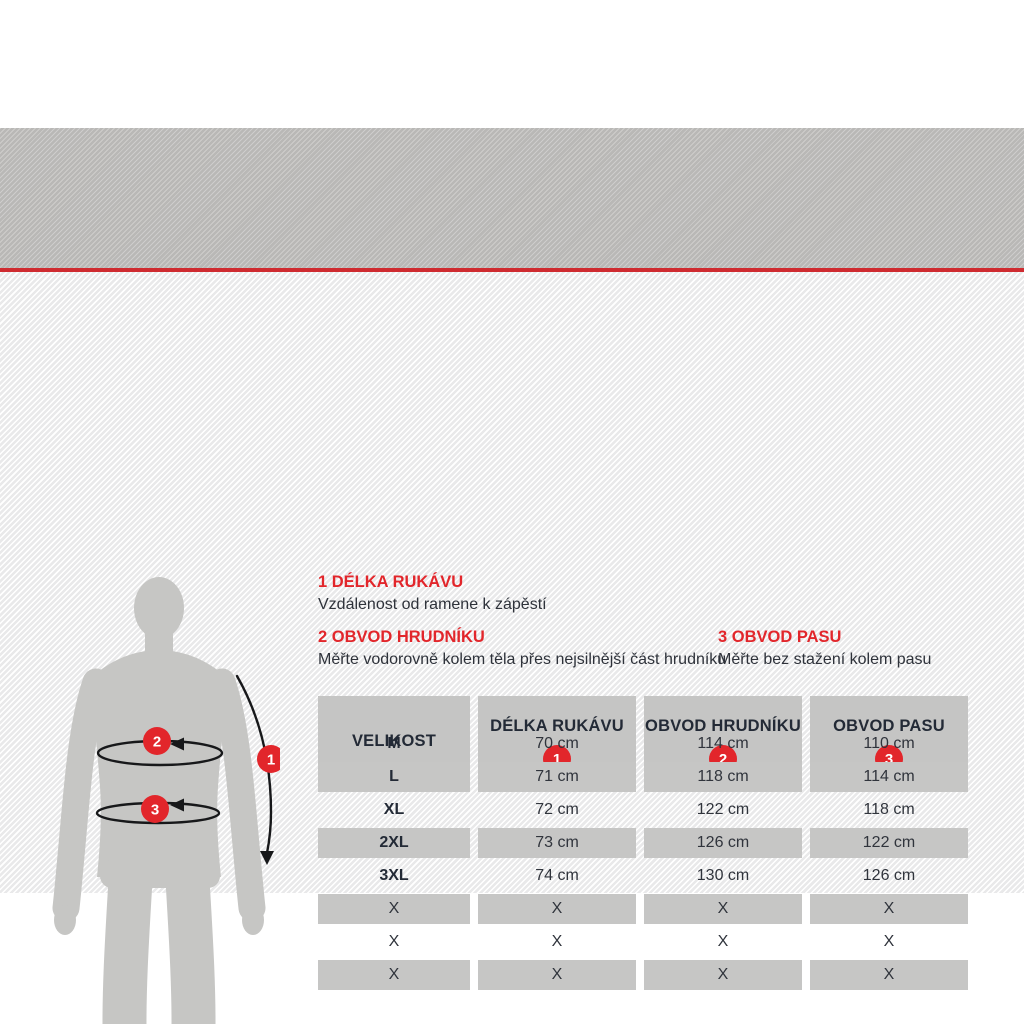  I want to click on legend-sleeve-description: Vzdálenost od ramene k zápěstí, so click(432, 604).